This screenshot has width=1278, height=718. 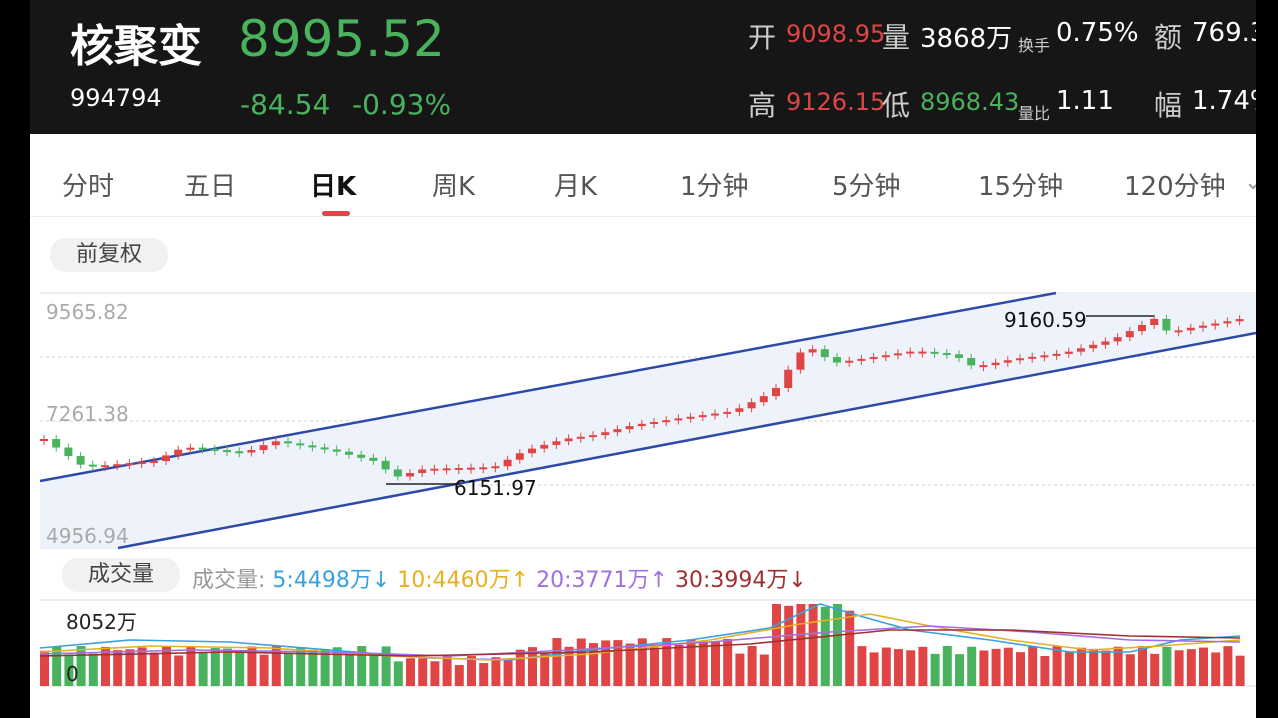 I want to click on period-tabs: 分时 五日 日K 周K 月K 1分钟 5分钟 15分钟 120分钟, so click(x=643, y=182).